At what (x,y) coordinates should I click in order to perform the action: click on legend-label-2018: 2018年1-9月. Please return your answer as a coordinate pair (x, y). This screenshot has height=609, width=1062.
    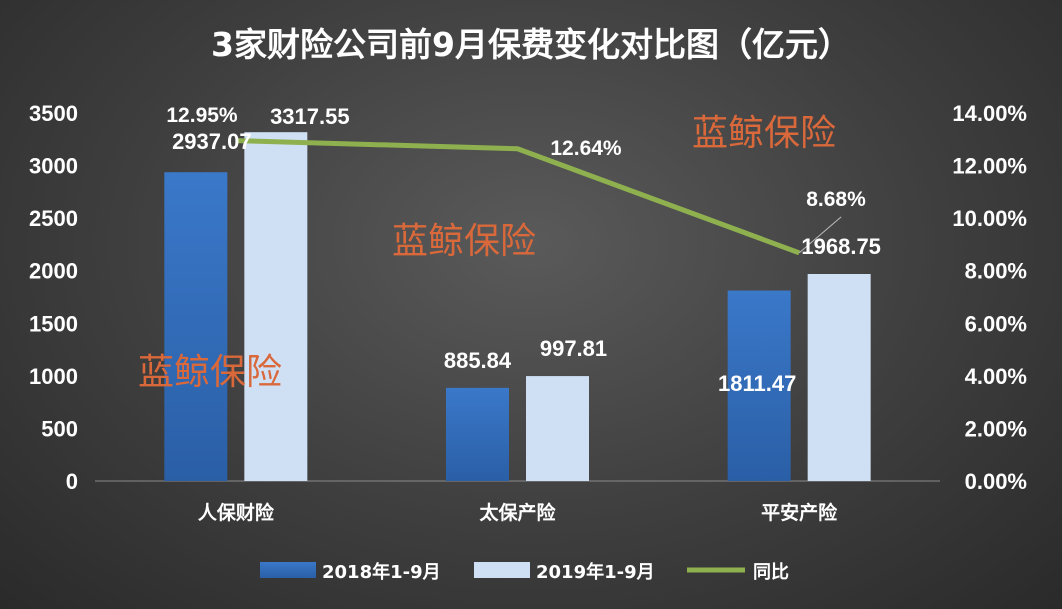
    Looking at the image, I should click on (381, 572).